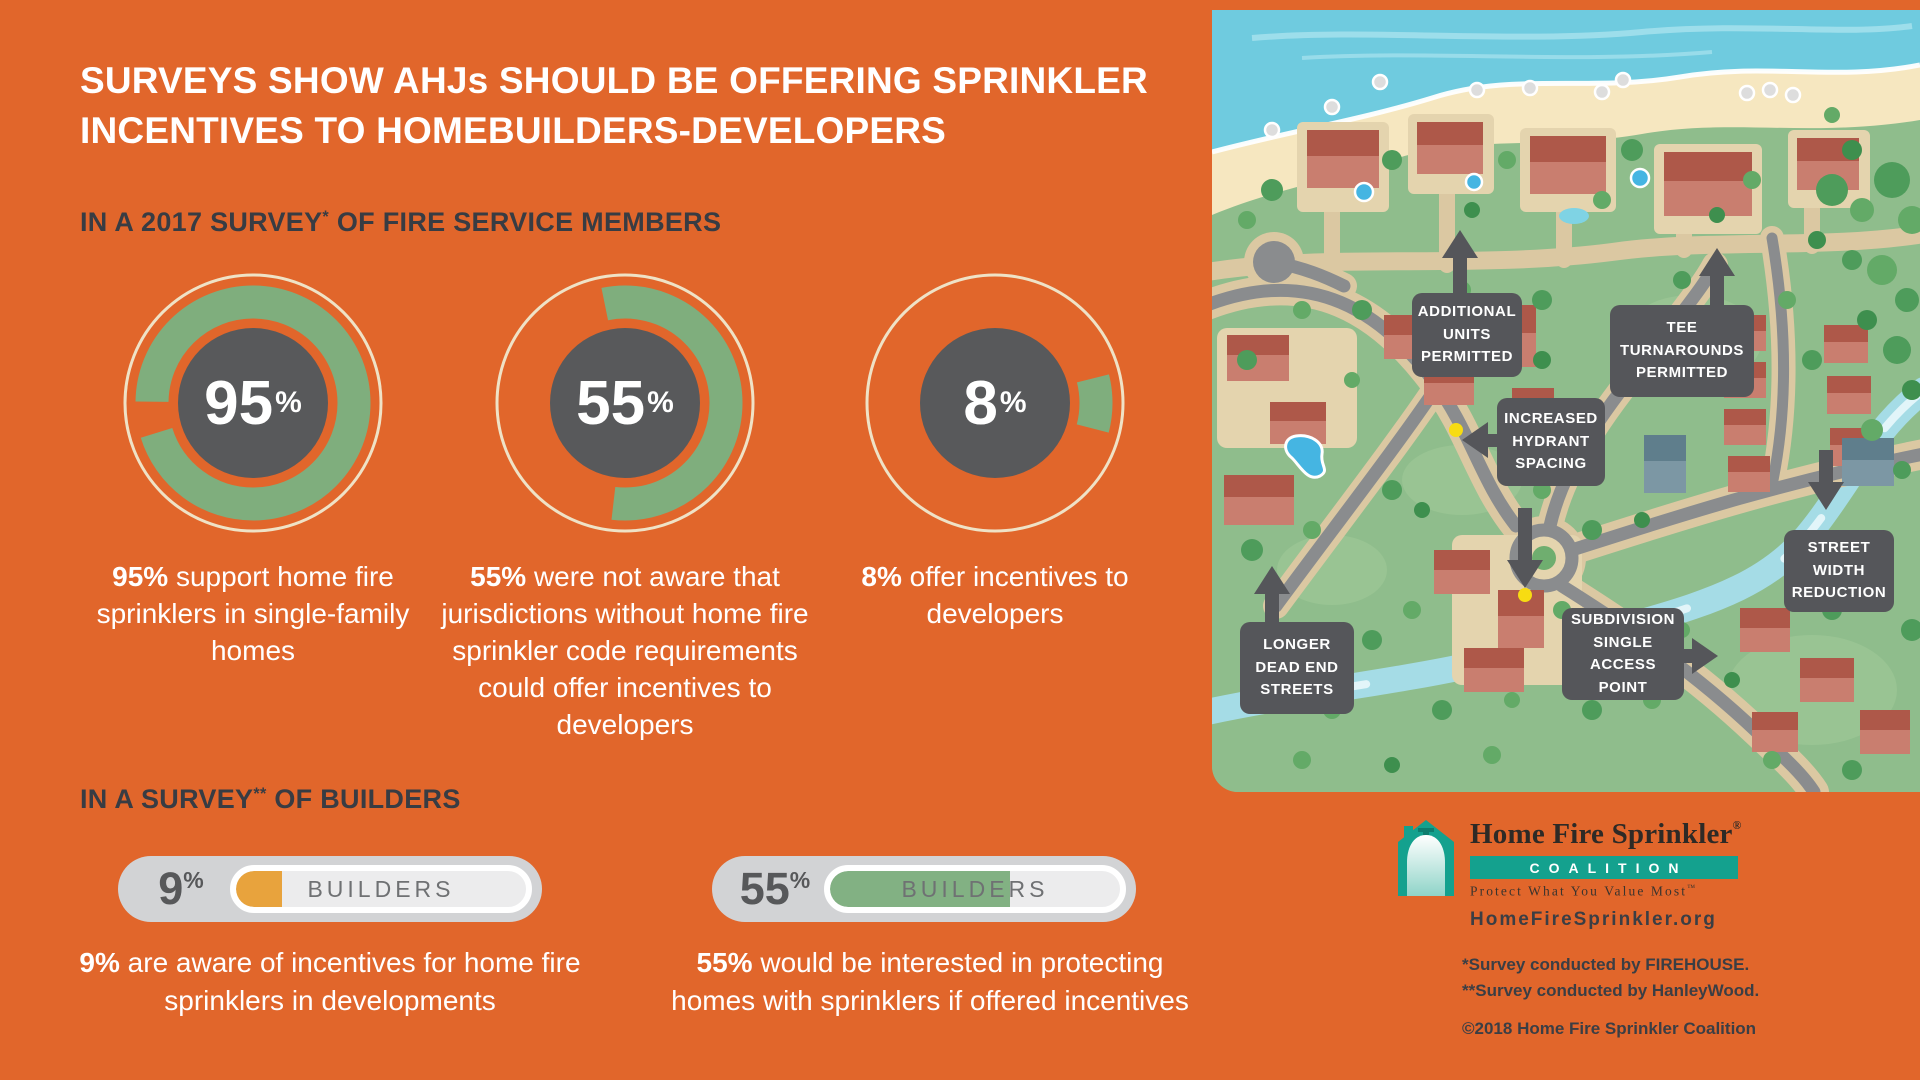  I want to click on donut-caption-8: 8% offer incentives to developers, so click(995, 595).